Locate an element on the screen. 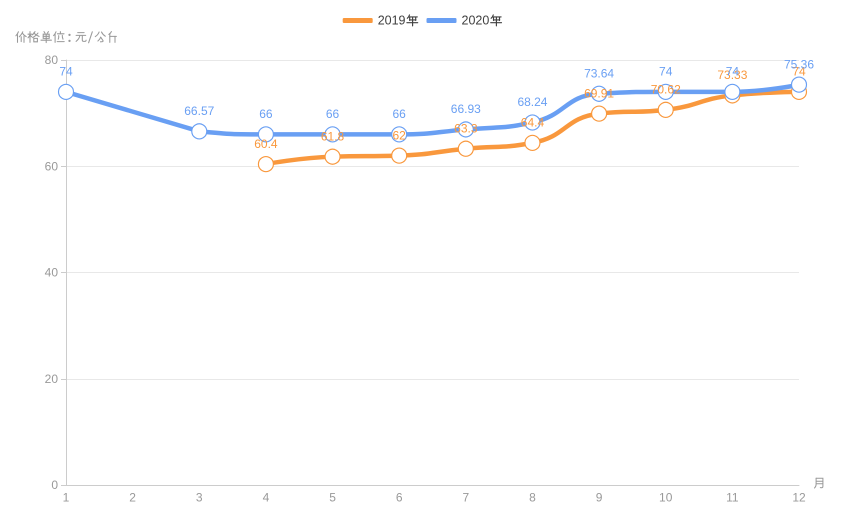  svg-text: 73.33 is located at coordinates (732, 75).